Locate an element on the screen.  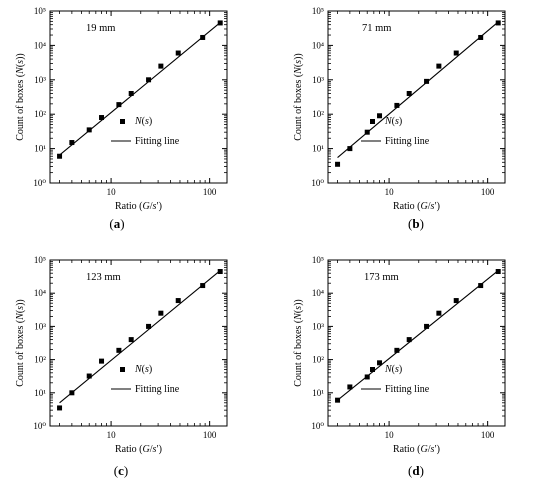
panel-label: (a) is located at coordinates (116, 223).